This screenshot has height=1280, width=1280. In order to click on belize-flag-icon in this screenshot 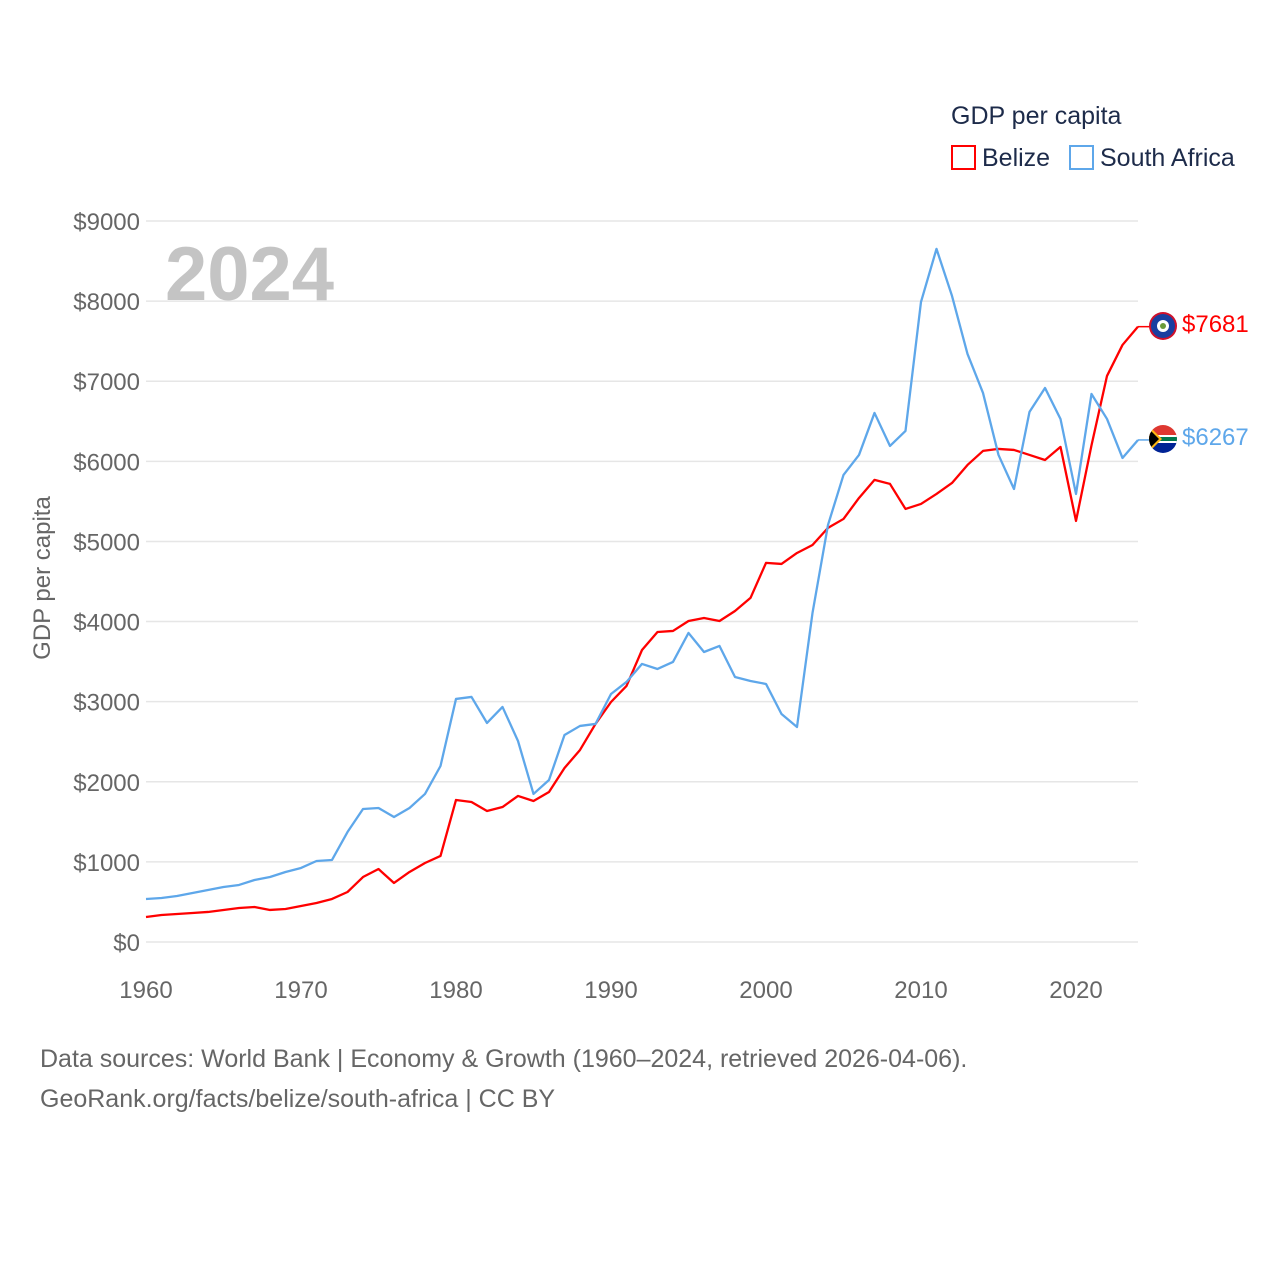, I will do `click(1163, 326)`.